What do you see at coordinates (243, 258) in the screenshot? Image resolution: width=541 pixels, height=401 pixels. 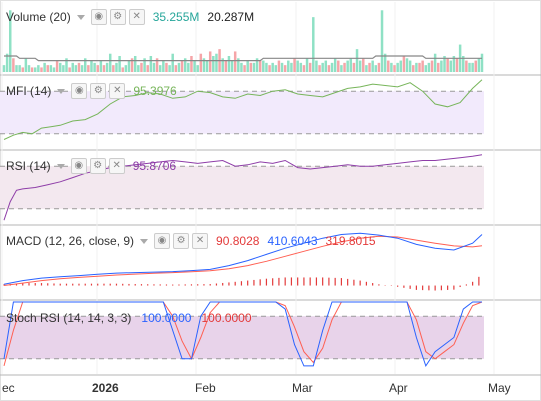 I see `macd-line` at bounding box center [243, 258].